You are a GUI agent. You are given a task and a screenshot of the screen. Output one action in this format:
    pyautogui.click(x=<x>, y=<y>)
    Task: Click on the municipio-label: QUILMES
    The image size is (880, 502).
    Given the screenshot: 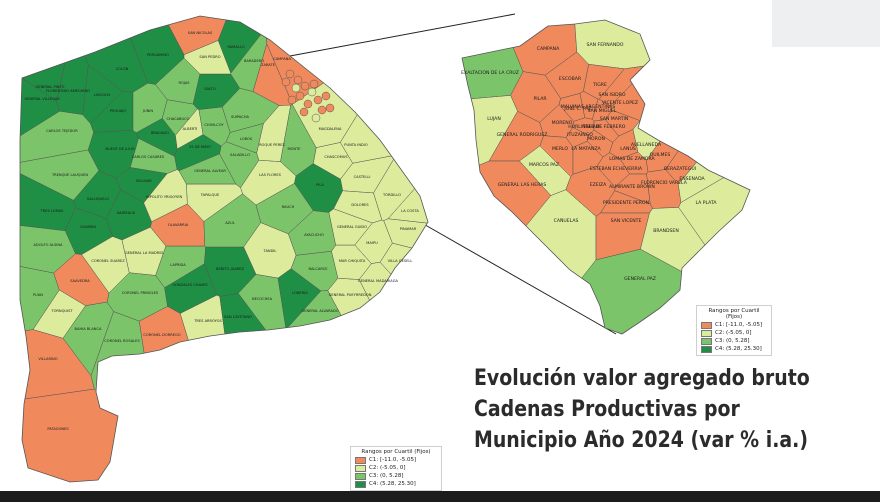 What is the action you would take?
    pyautogui.click(x=660, y=155)
    